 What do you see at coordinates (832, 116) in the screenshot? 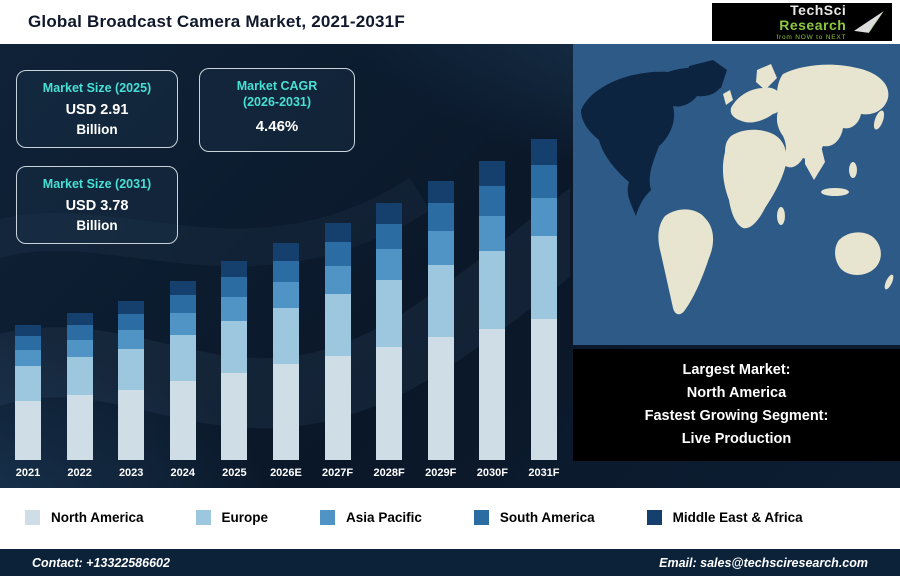
I see `continent-asia` at bounding box center [832, 116].